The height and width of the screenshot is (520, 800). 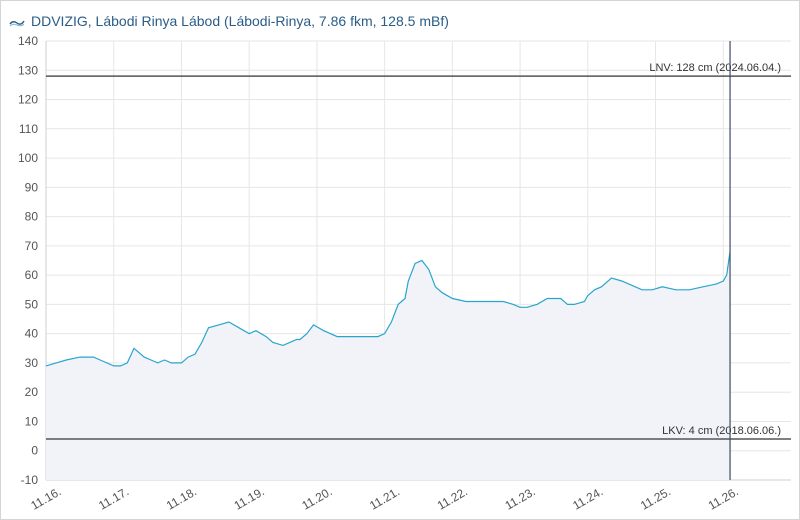 What do you see at coordinates (32, 334) in the screenshot?
I see `y-tick-label: 40` at bounding box center [32, 334].